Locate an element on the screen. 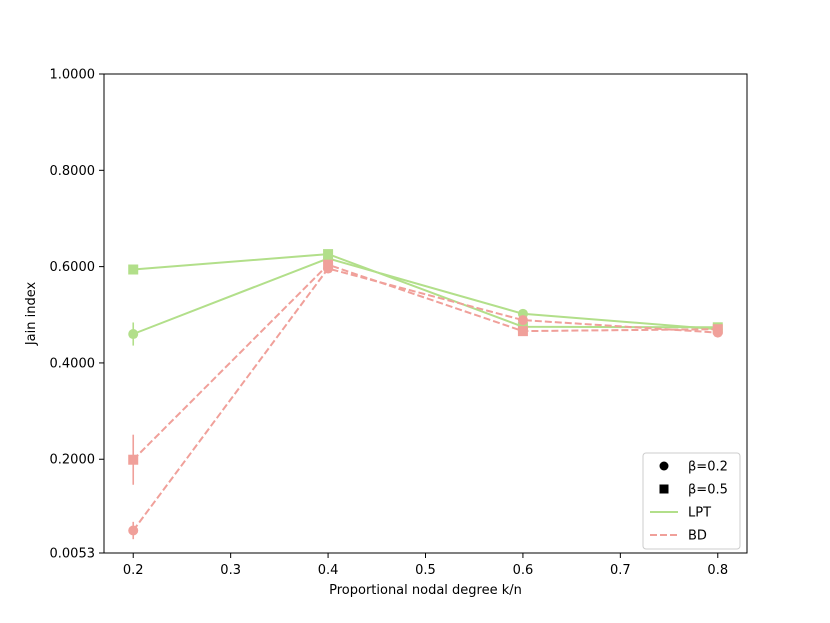 The width and height of the screenshot is (830, 623). legend-item: β=0.2 is located at coordinates (693, 467).